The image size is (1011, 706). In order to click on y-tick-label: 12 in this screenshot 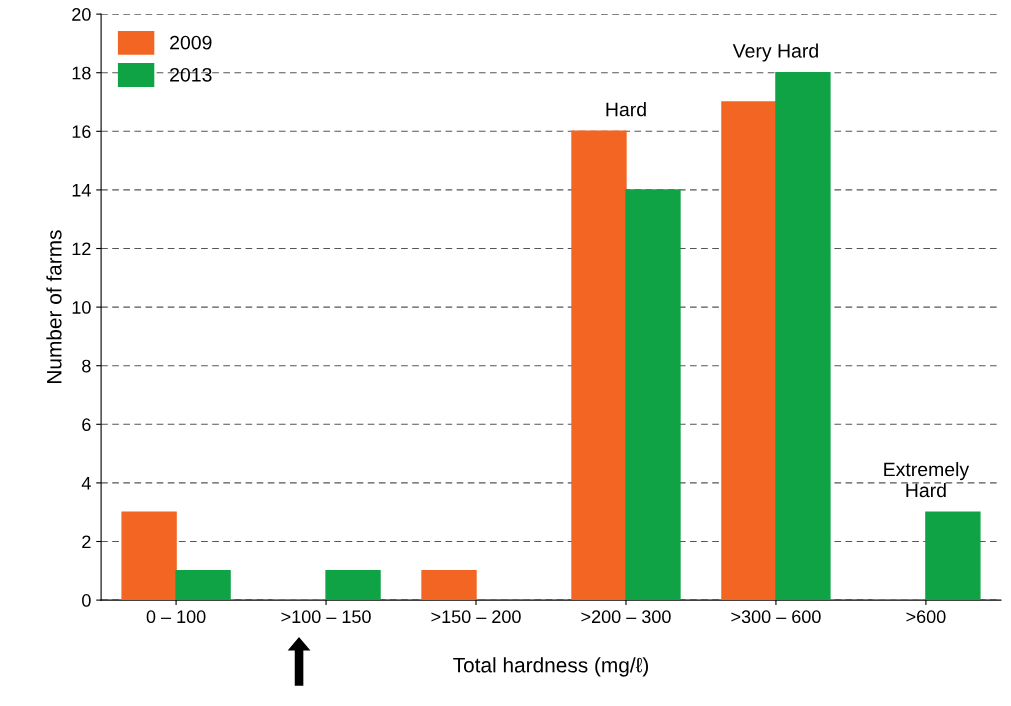, I will do `click(81, 249)`.